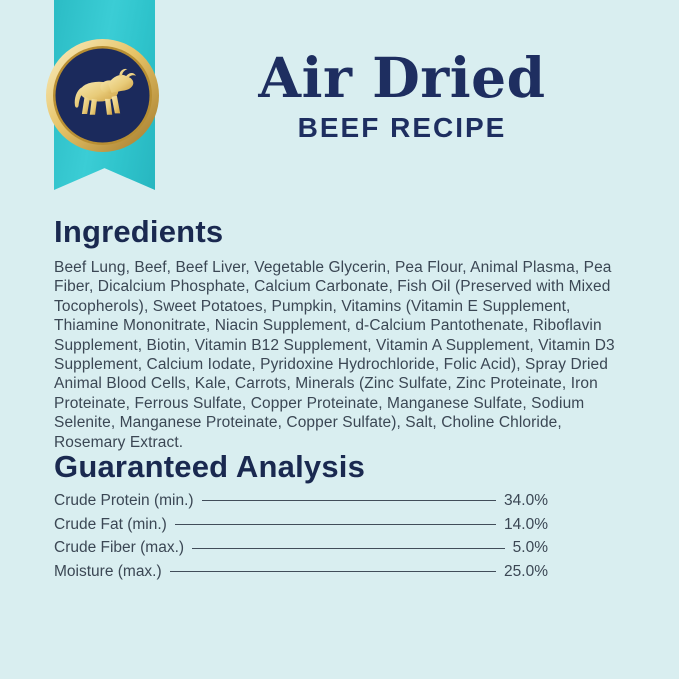  Describe the element at coordinates (526, 571) in the screenshot. I see `analysis-value: 25.0%` at that location.